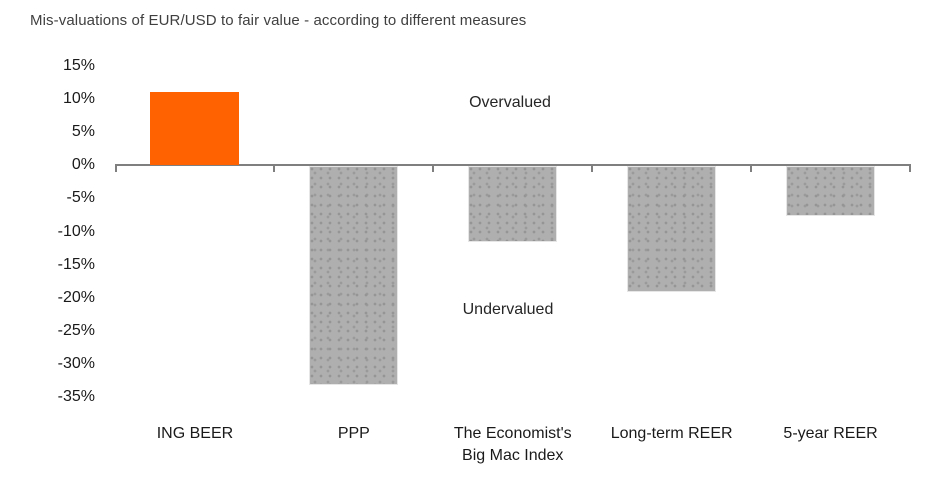 The height and width of the screenshot is (491, 952). Describe the element at coordinates (353, 433) in the screenshot. I see `x-axis-category-label: PPP` at that location.